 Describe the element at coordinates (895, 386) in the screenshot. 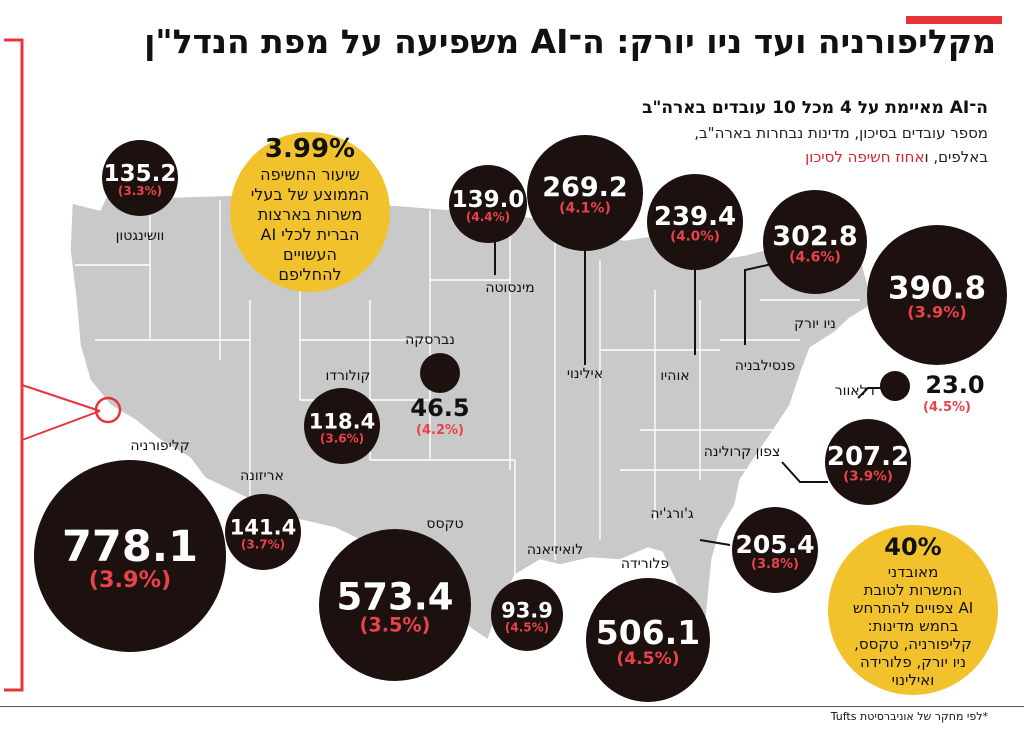

I see `state-8-bubble` at that location.